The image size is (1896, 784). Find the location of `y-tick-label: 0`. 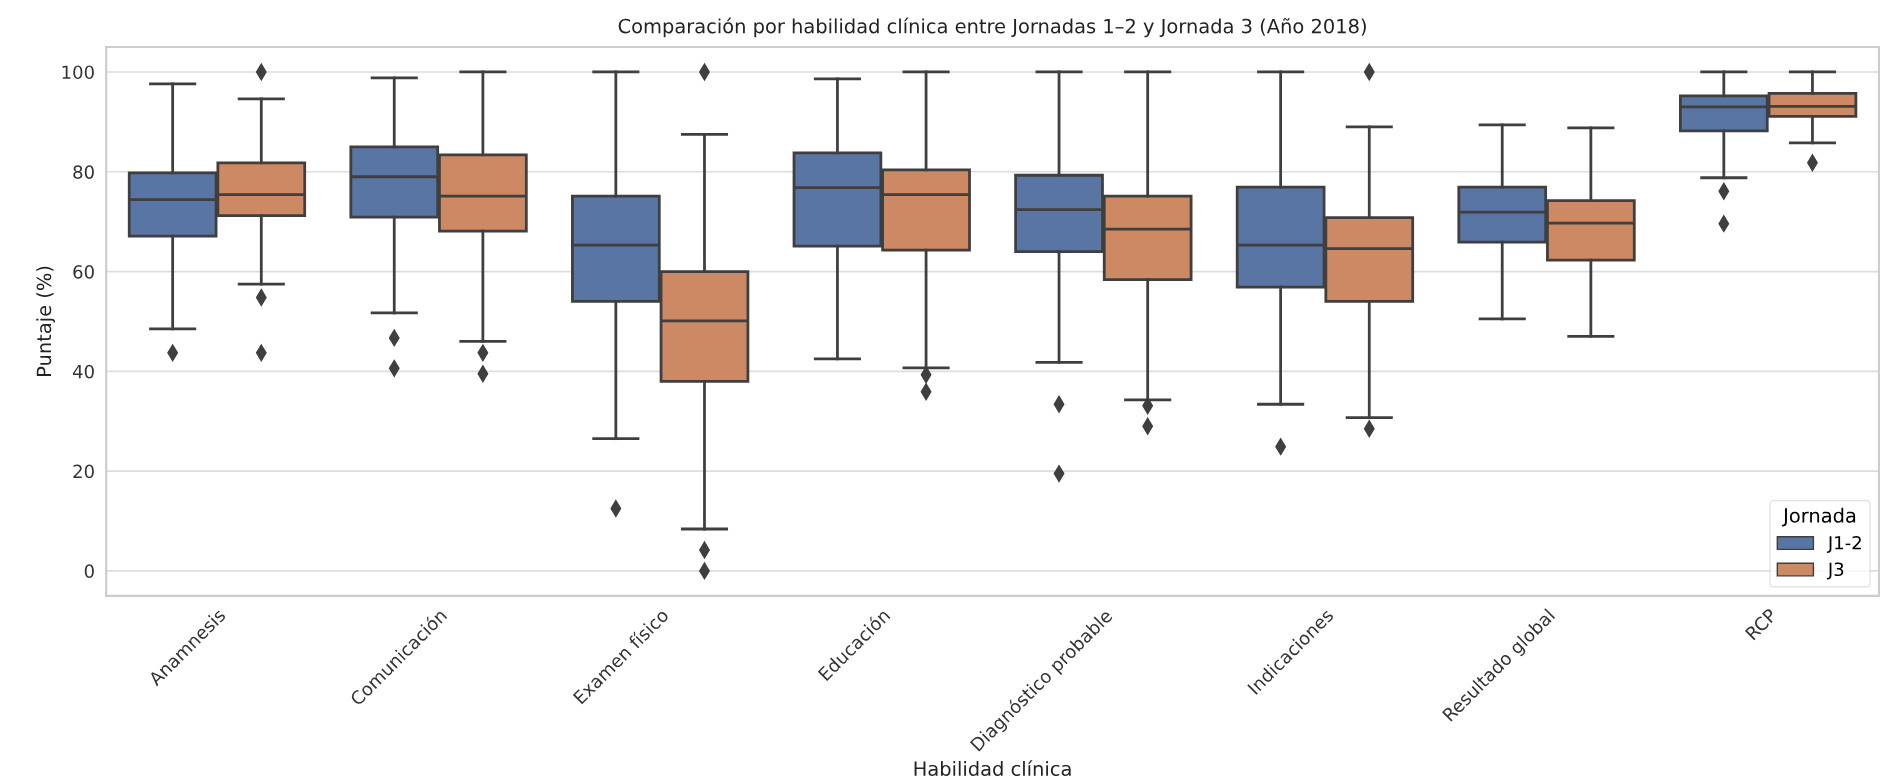

y-tick-label: 0 is located at coordinates (89, 571).